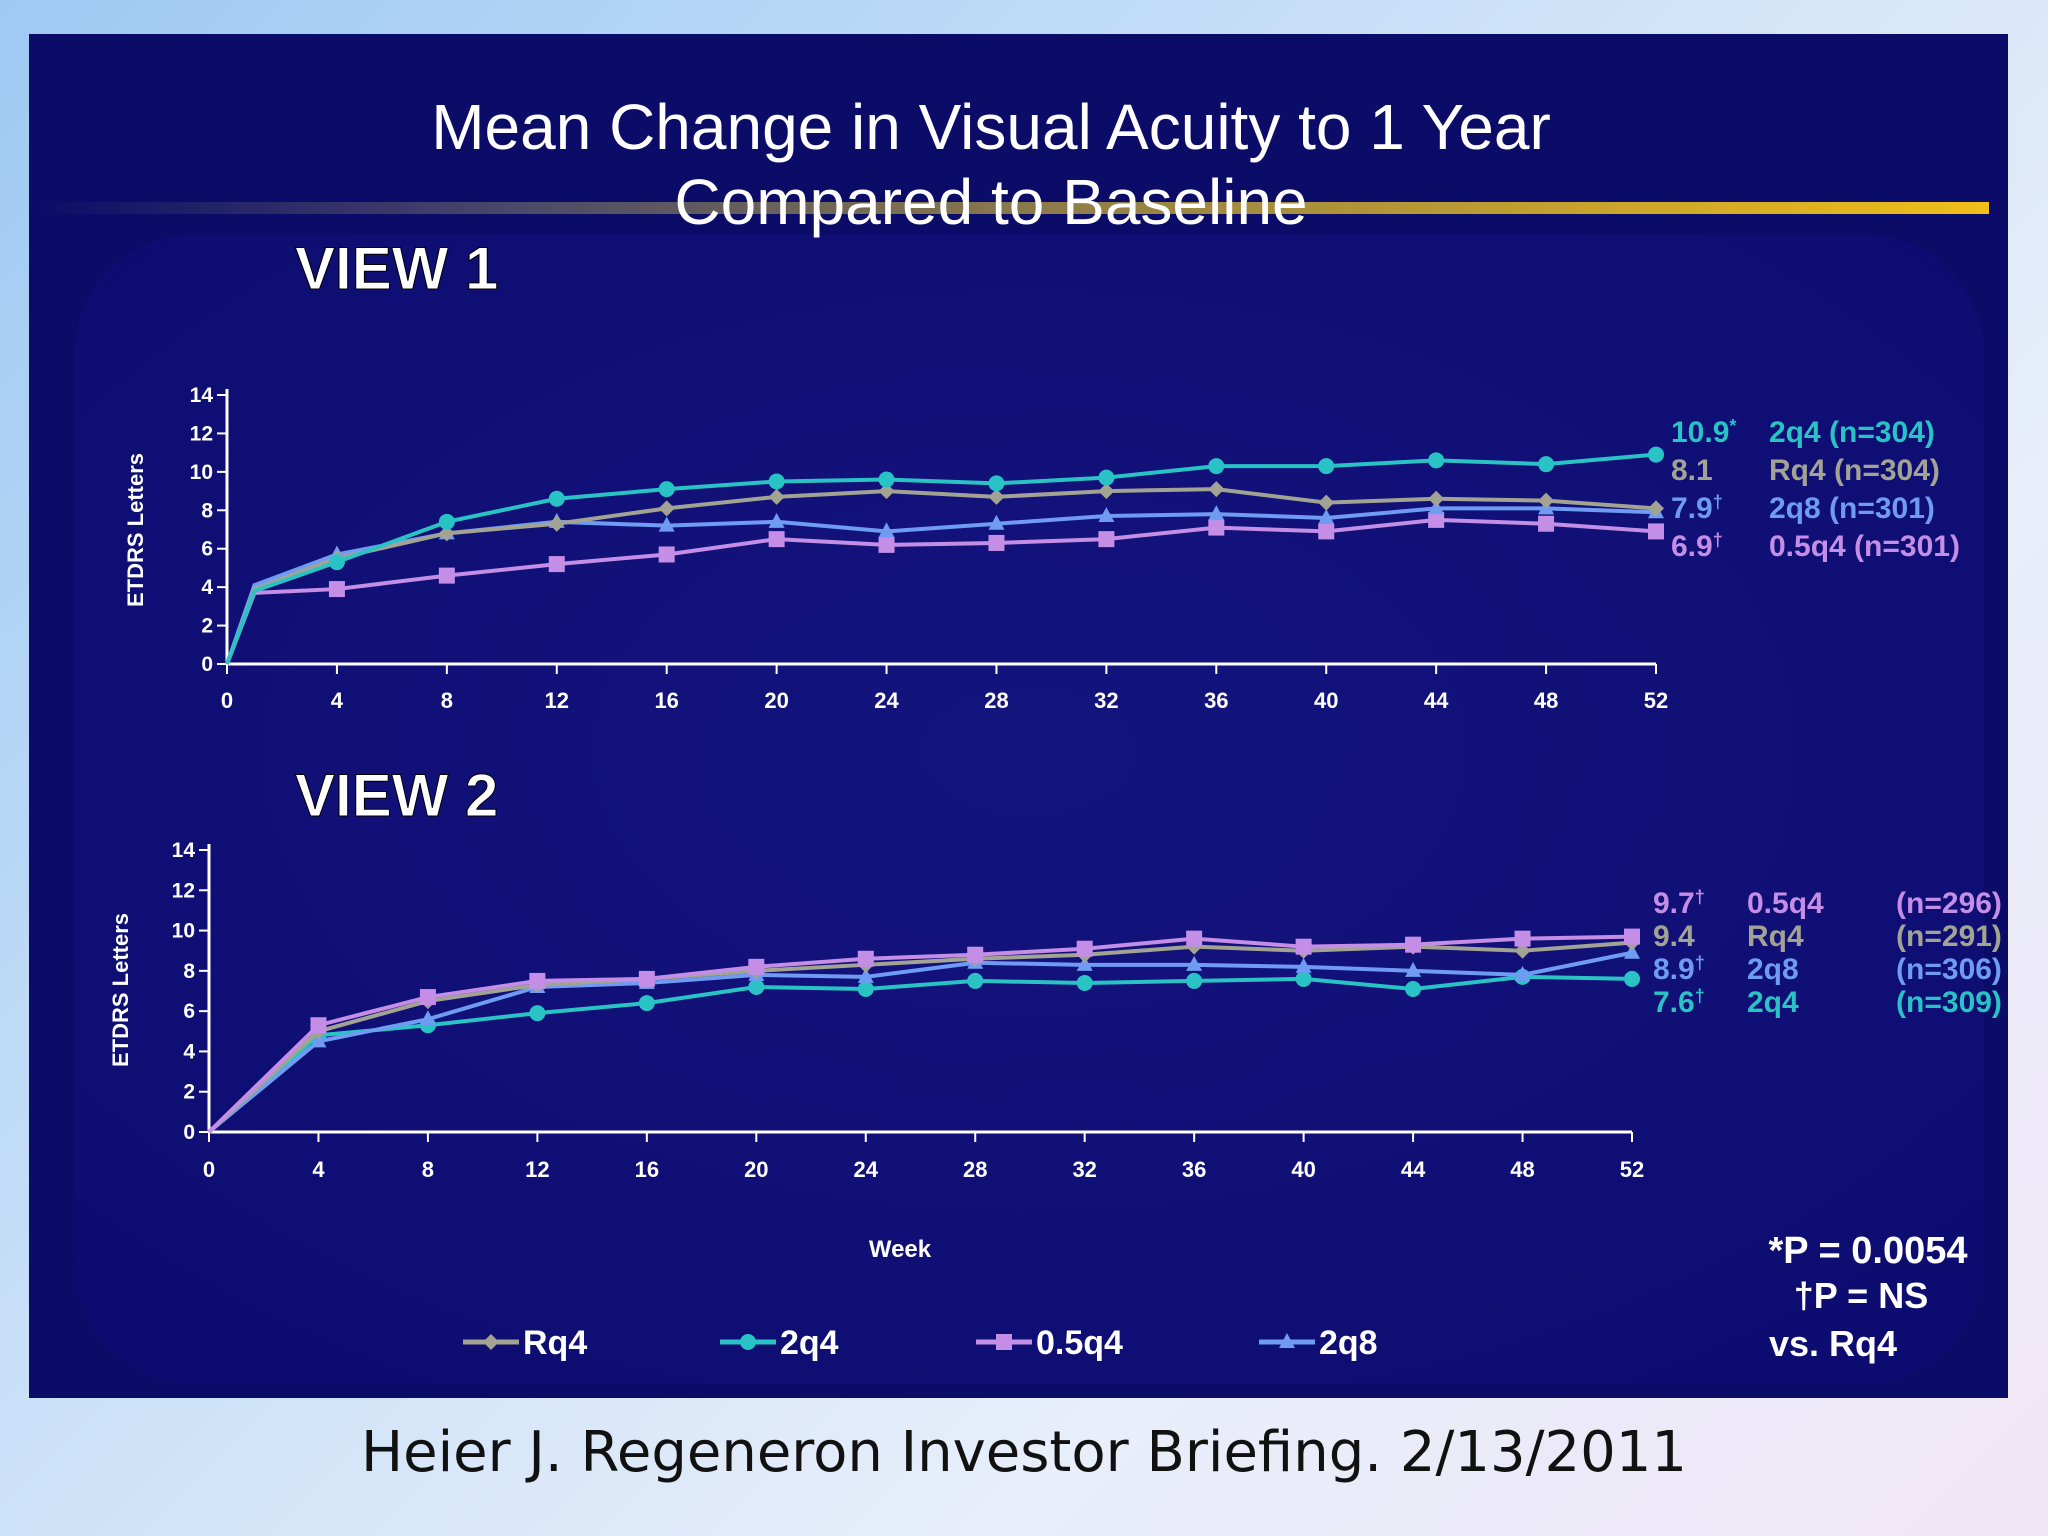 Image resolution: width=2048 pixels, height=1536 pixels. What do you see at coordinates (1700, 996) in the screenshot?
I see `significance-mark-2q4: †` at bounding box center [1700, 996].